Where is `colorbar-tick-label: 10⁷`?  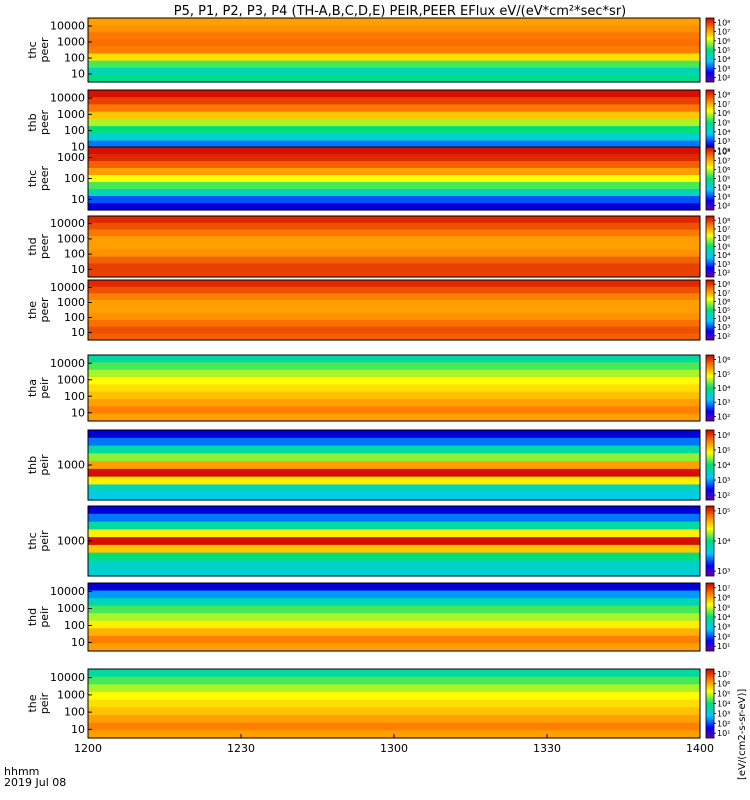
colorbar-tick-label: 10⁷ is located at coordinates (723, 588).